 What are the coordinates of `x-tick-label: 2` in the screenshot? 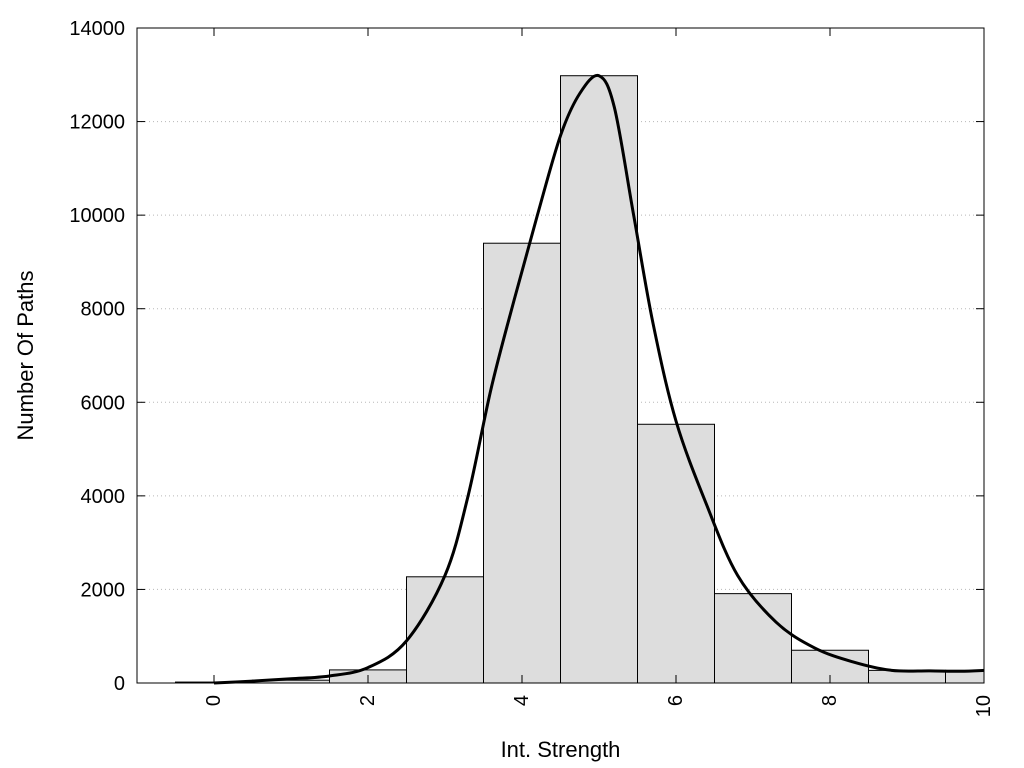 It's located at (368, 700).